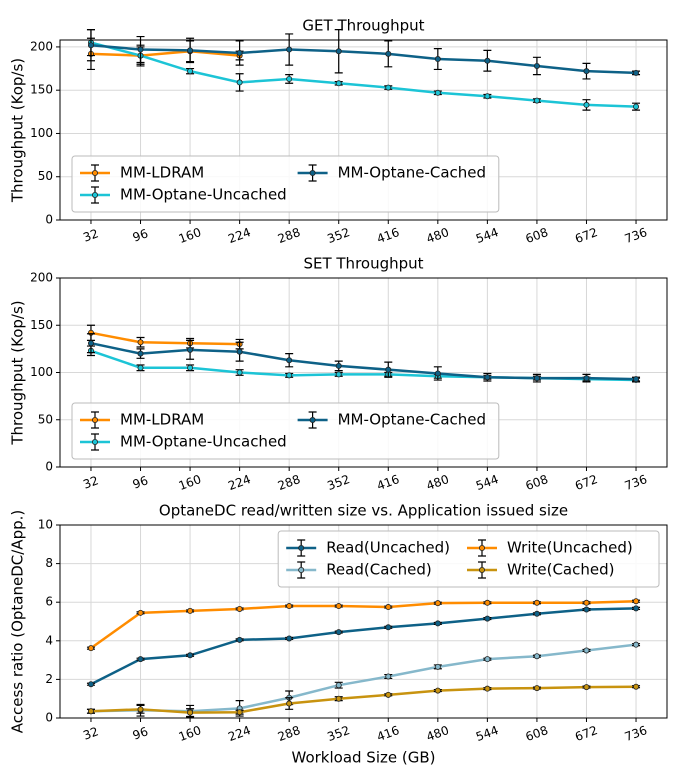  Describe the element at coordinates (570, 548) in the screenshot. I see `legend-label: Write(Uncached)` at that location.